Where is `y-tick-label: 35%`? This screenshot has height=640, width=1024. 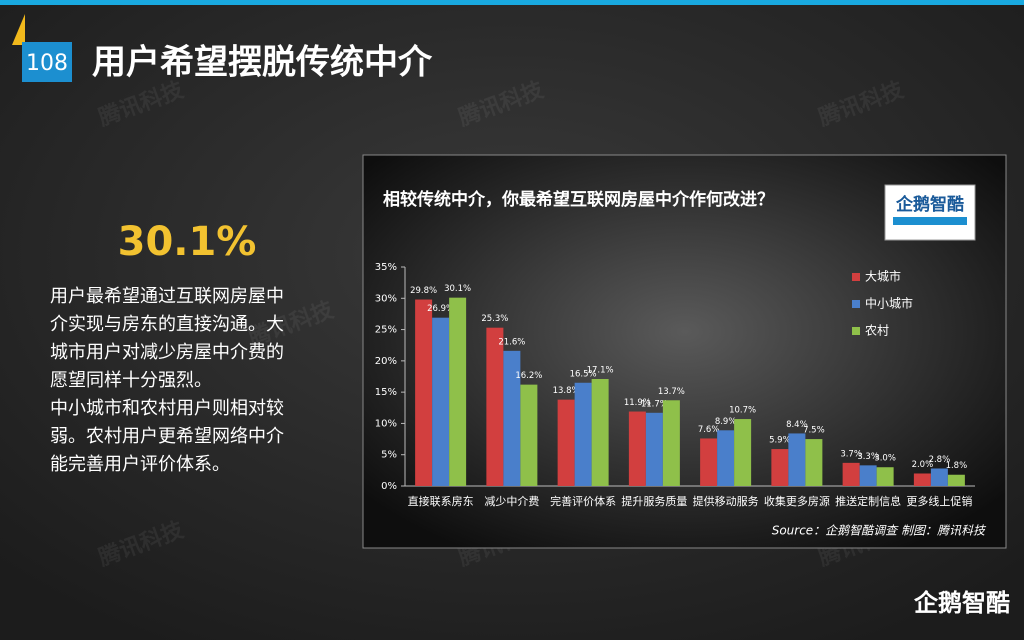
y-tick-label: 35% is located at coordinates (386, 267).